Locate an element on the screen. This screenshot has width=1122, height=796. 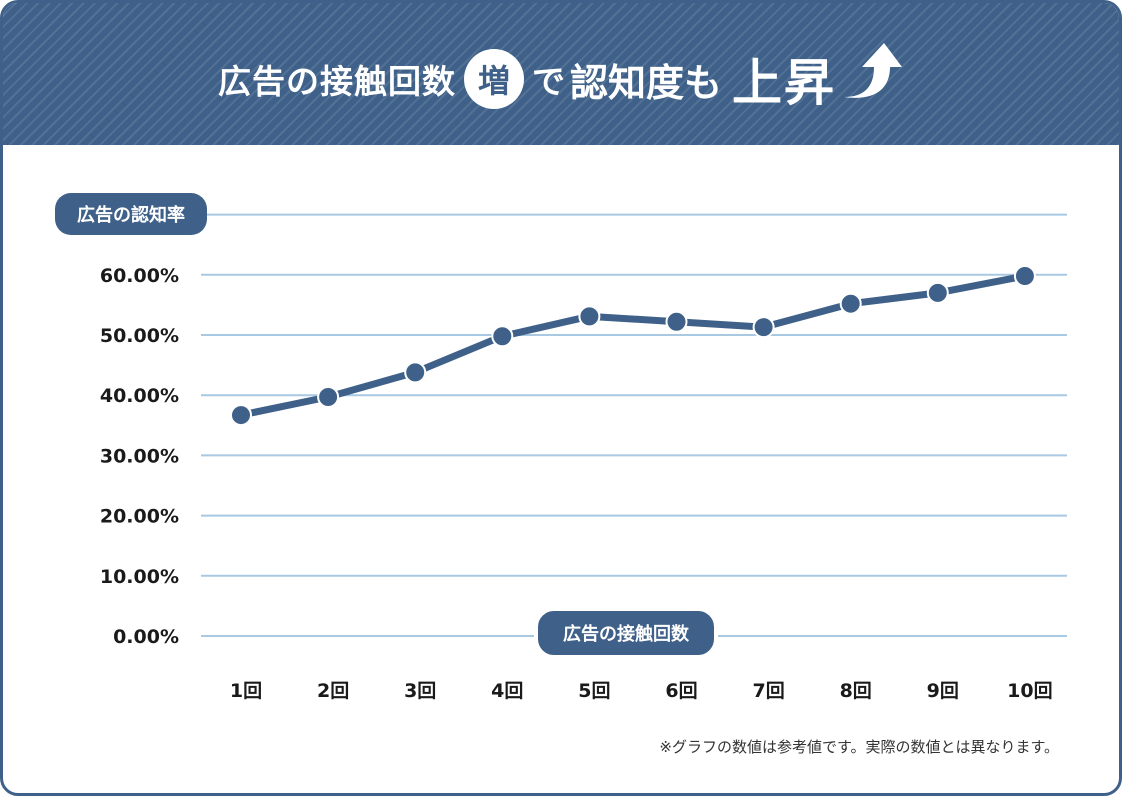
x-tick-label: 2回 is located at coordinates (333, 691).